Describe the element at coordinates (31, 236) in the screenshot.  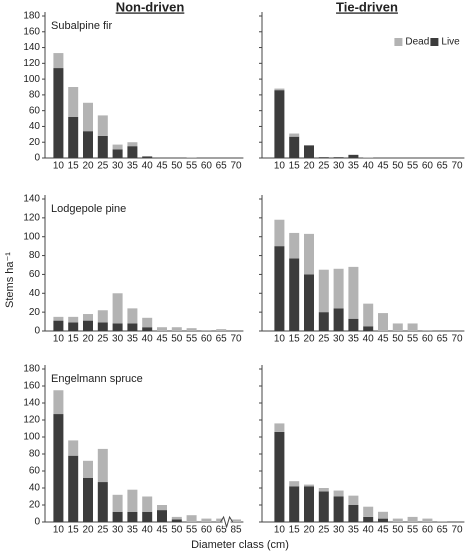
I see `y-tick-label: 100` at that location.